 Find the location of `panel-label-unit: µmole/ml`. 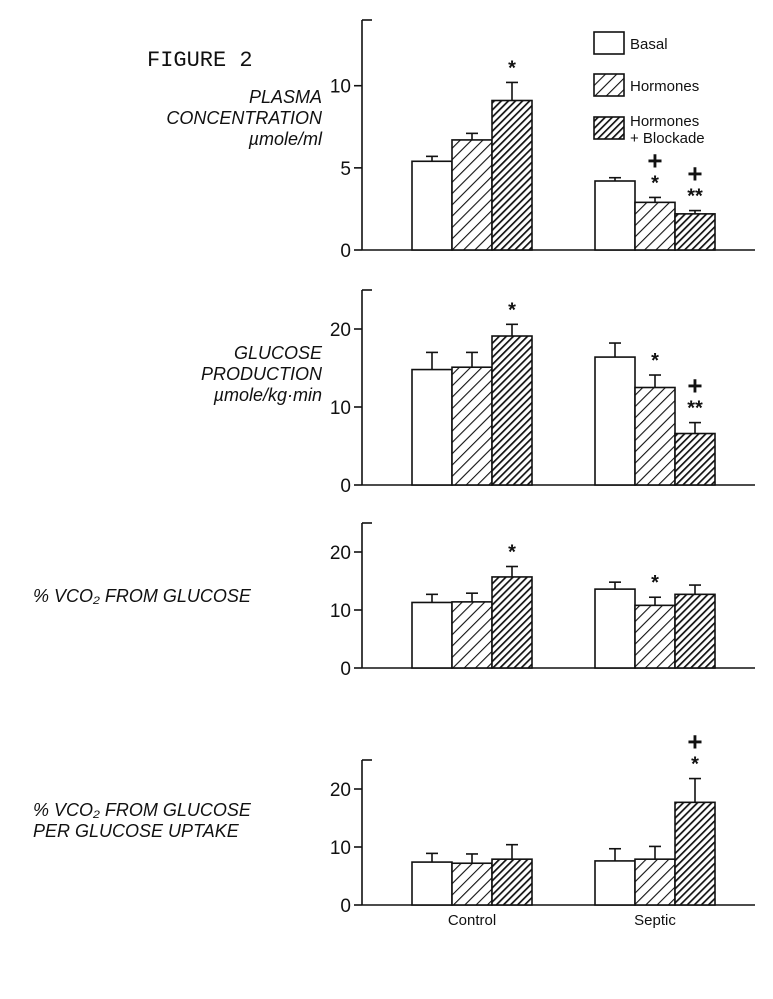

panel-label-unit: µmole/ml is located at coordinates (285, 139).